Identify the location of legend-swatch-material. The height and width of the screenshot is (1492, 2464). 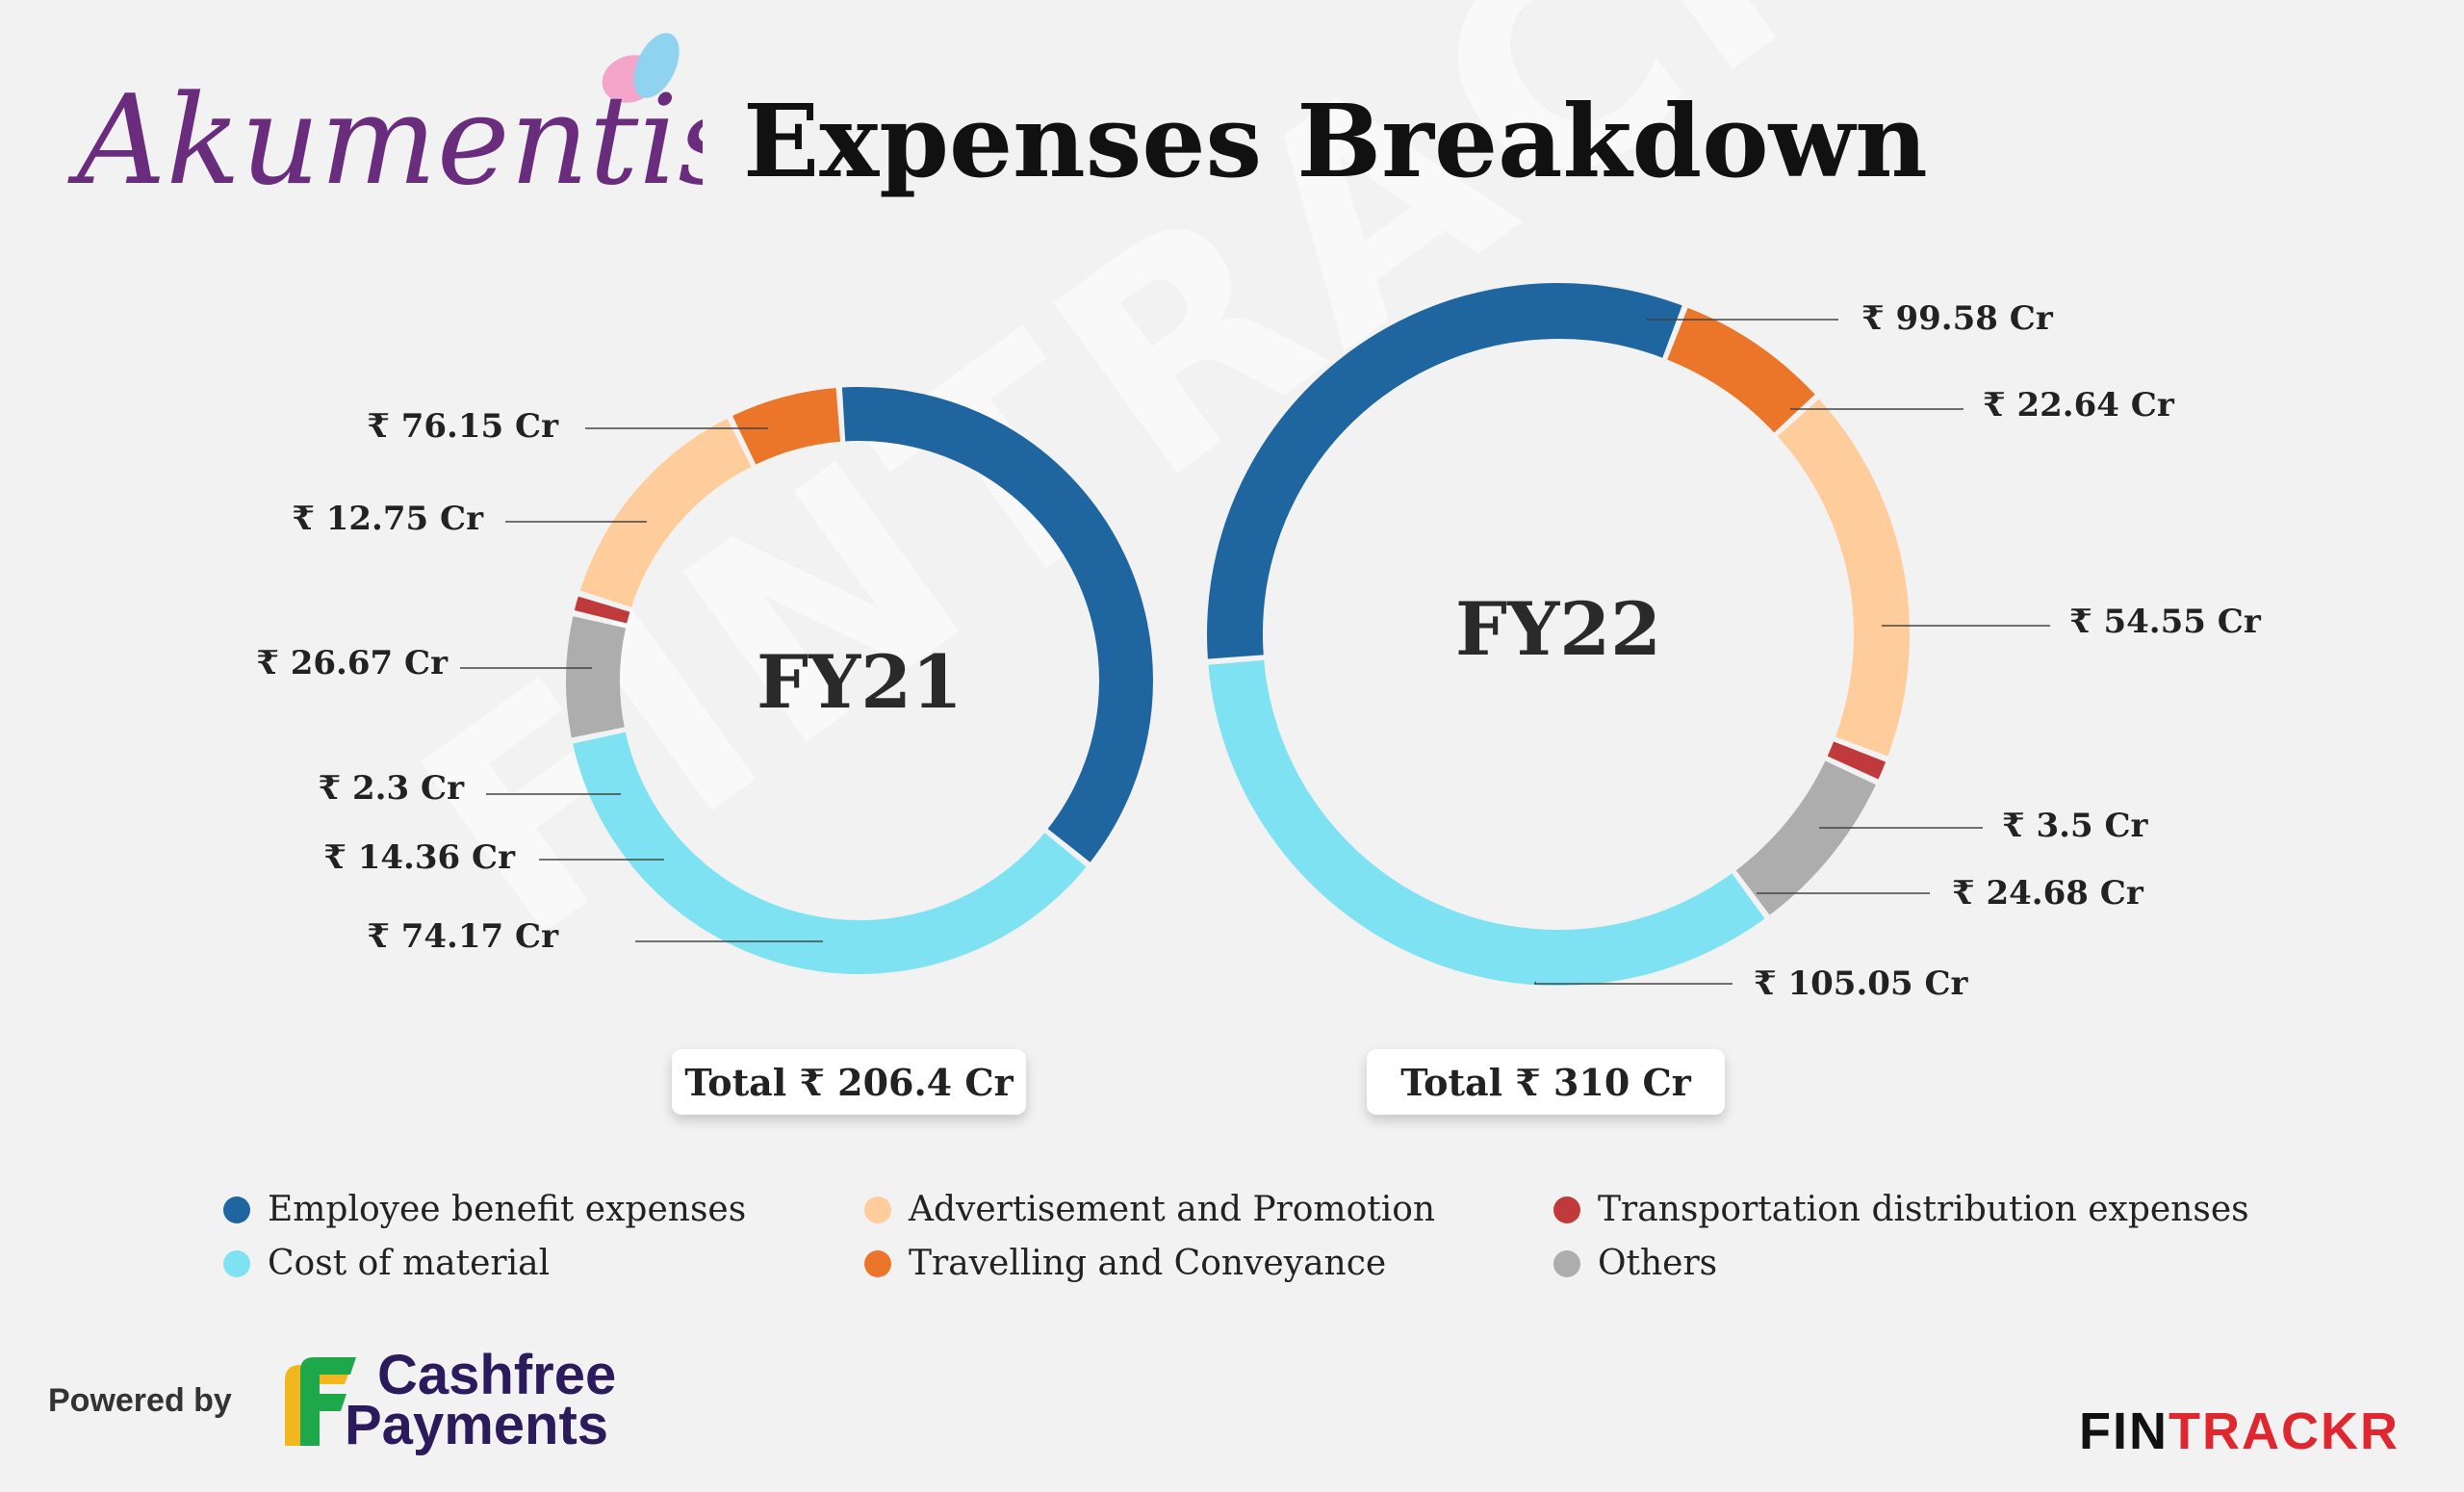
(236, 1263).